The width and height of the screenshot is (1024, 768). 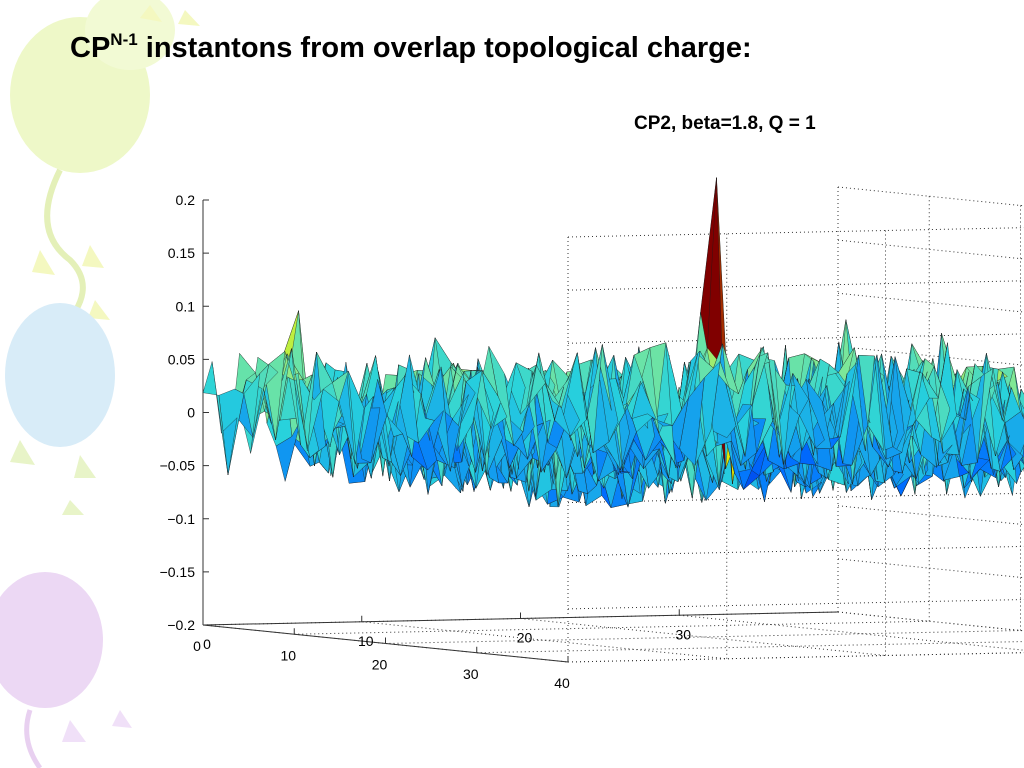 What do you see at coordinates (124, 39) in the screenshot?
I see `slide-title-superscript: N-1` at bounding box center [124, 39].